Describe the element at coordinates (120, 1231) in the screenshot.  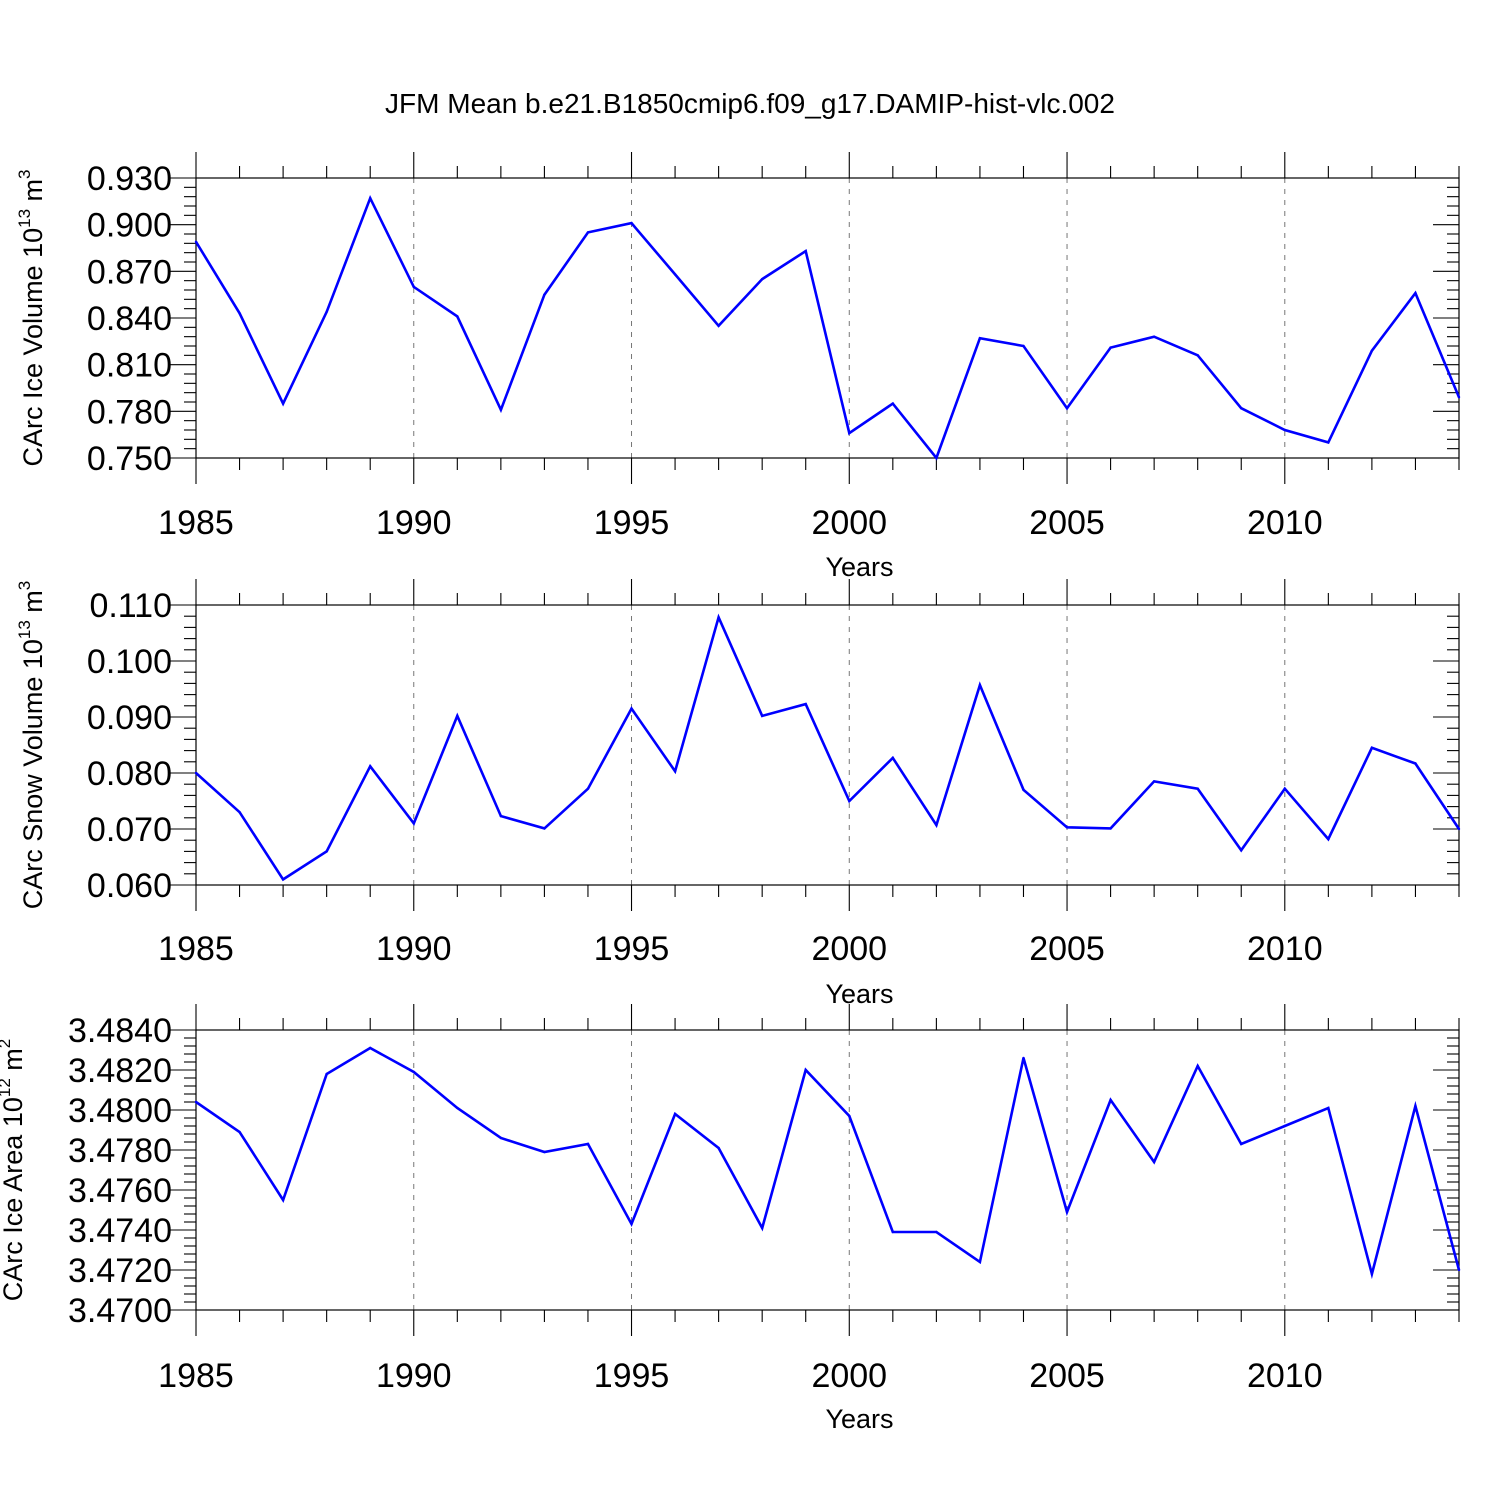
I see `y-tick-label: 3.4740` at that location.